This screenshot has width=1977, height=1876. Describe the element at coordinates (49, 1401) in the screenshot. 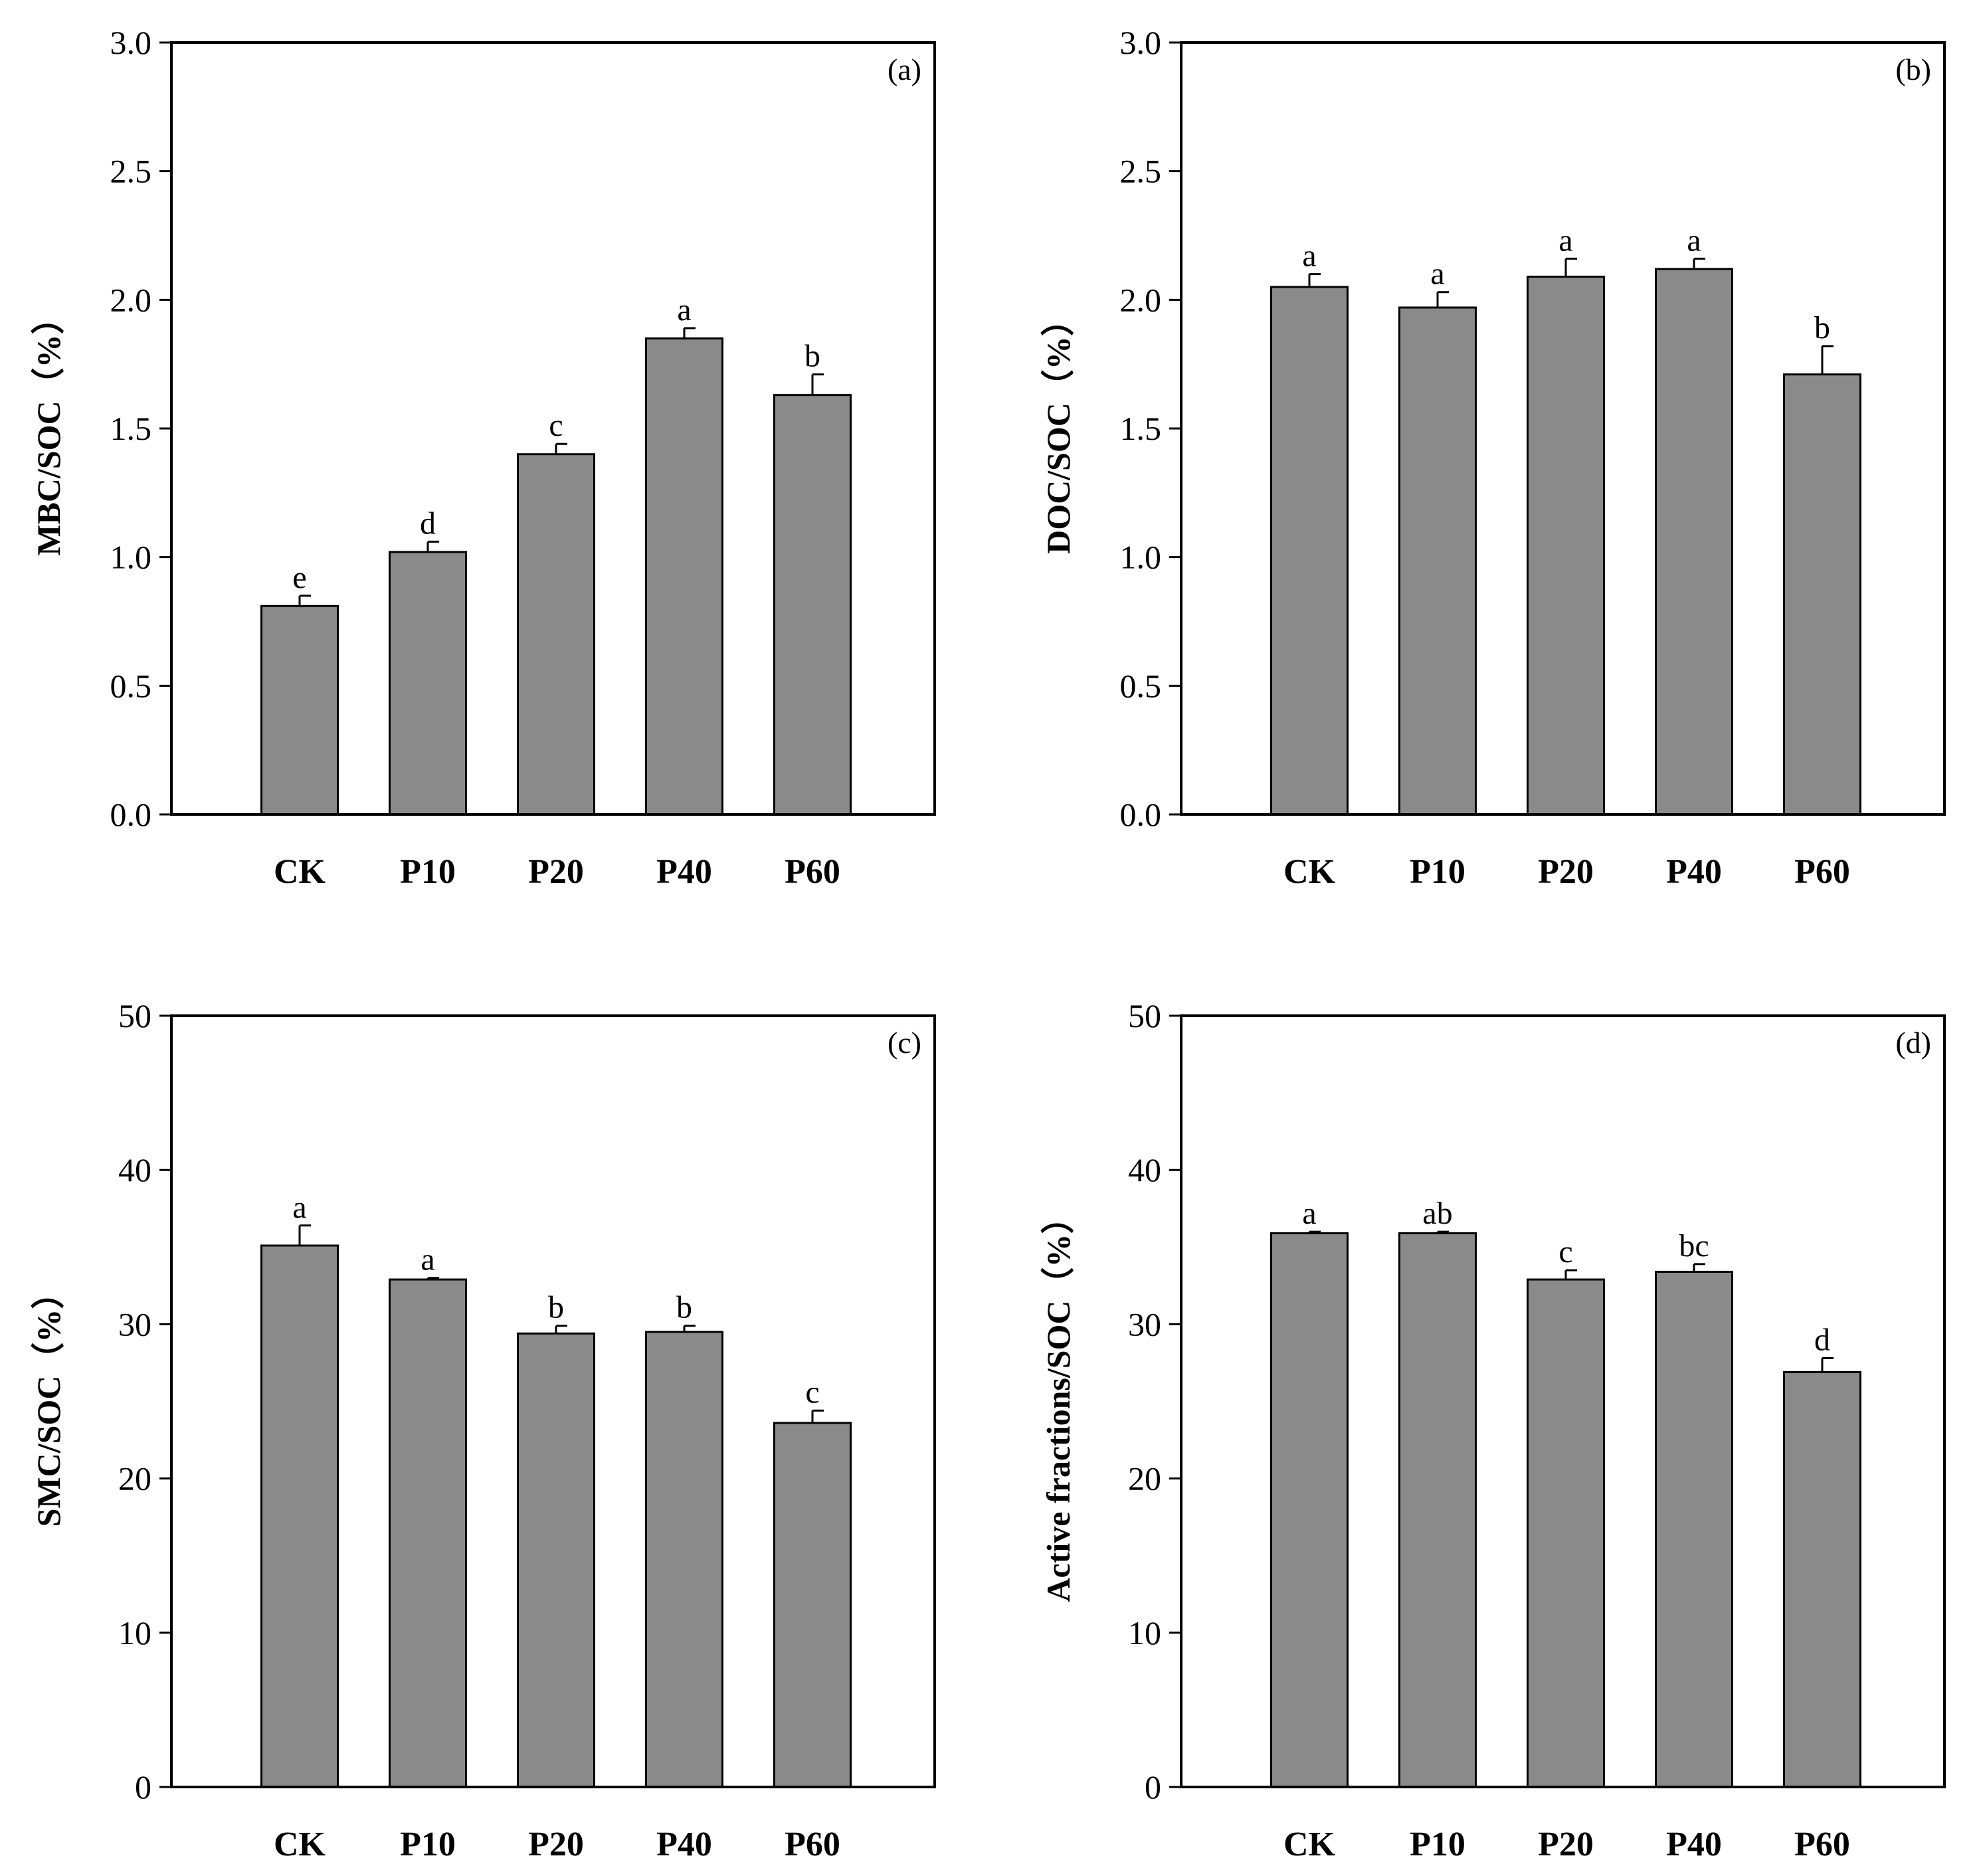

I see `y-axis-title: SMC/SOC（%）` at that location.